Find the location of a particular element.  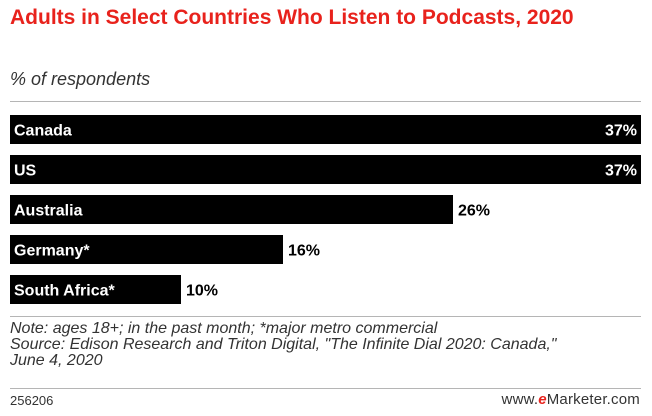

category-label: US is located at coordinates (25, 171).